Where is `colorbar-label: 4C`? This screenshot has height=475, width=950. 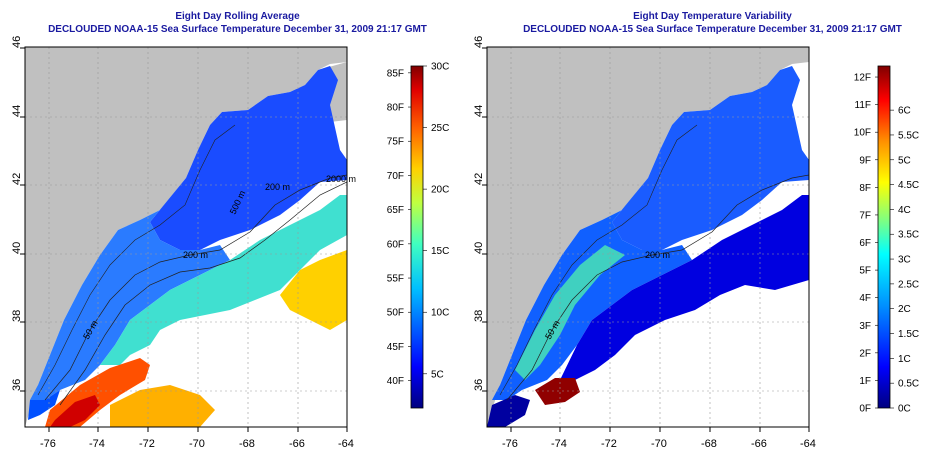 colorbar-label: 4C is located at coordinates (904, 210).